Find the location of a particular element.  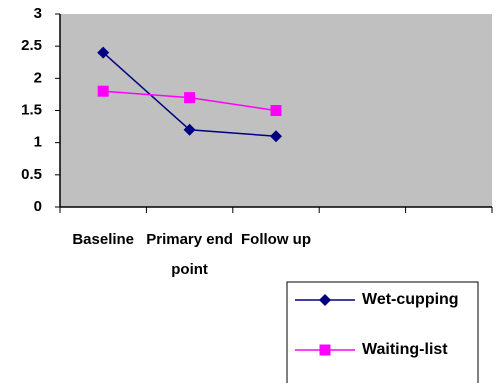

y-tick-label: 2 is located at coordinates (38, 77).